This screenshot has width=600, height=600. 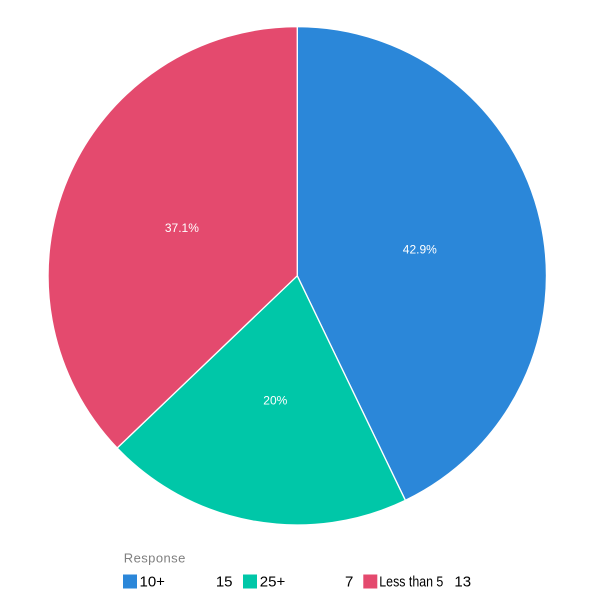 I want to click on svg-text: Less than 5, so click(x=411, y=582).